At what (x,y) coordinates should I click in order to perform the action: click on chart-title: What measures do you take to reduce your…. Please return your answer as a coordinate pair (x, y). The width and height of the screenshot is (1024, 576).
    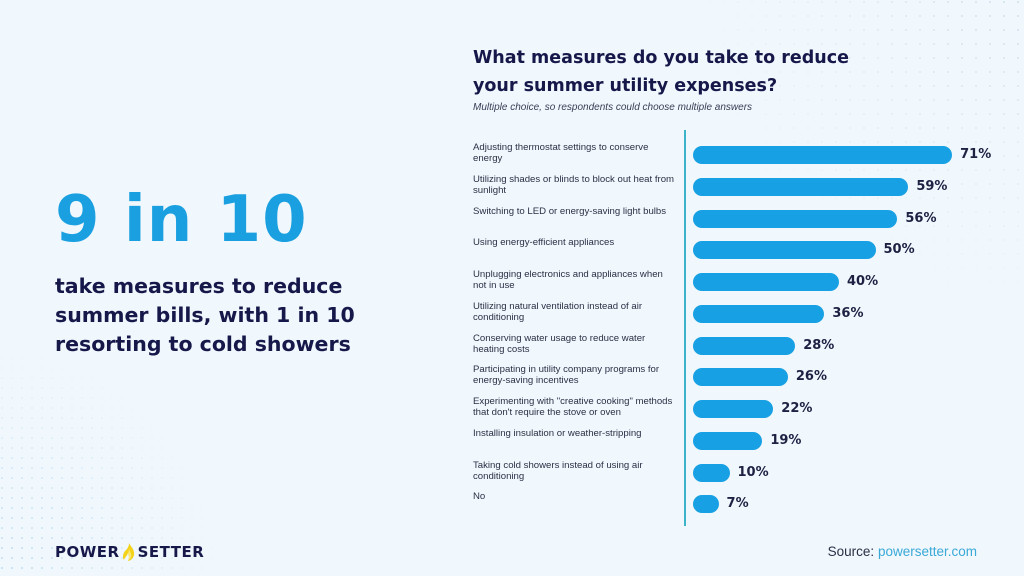
    Looking at the image, I should click on (661, 72).